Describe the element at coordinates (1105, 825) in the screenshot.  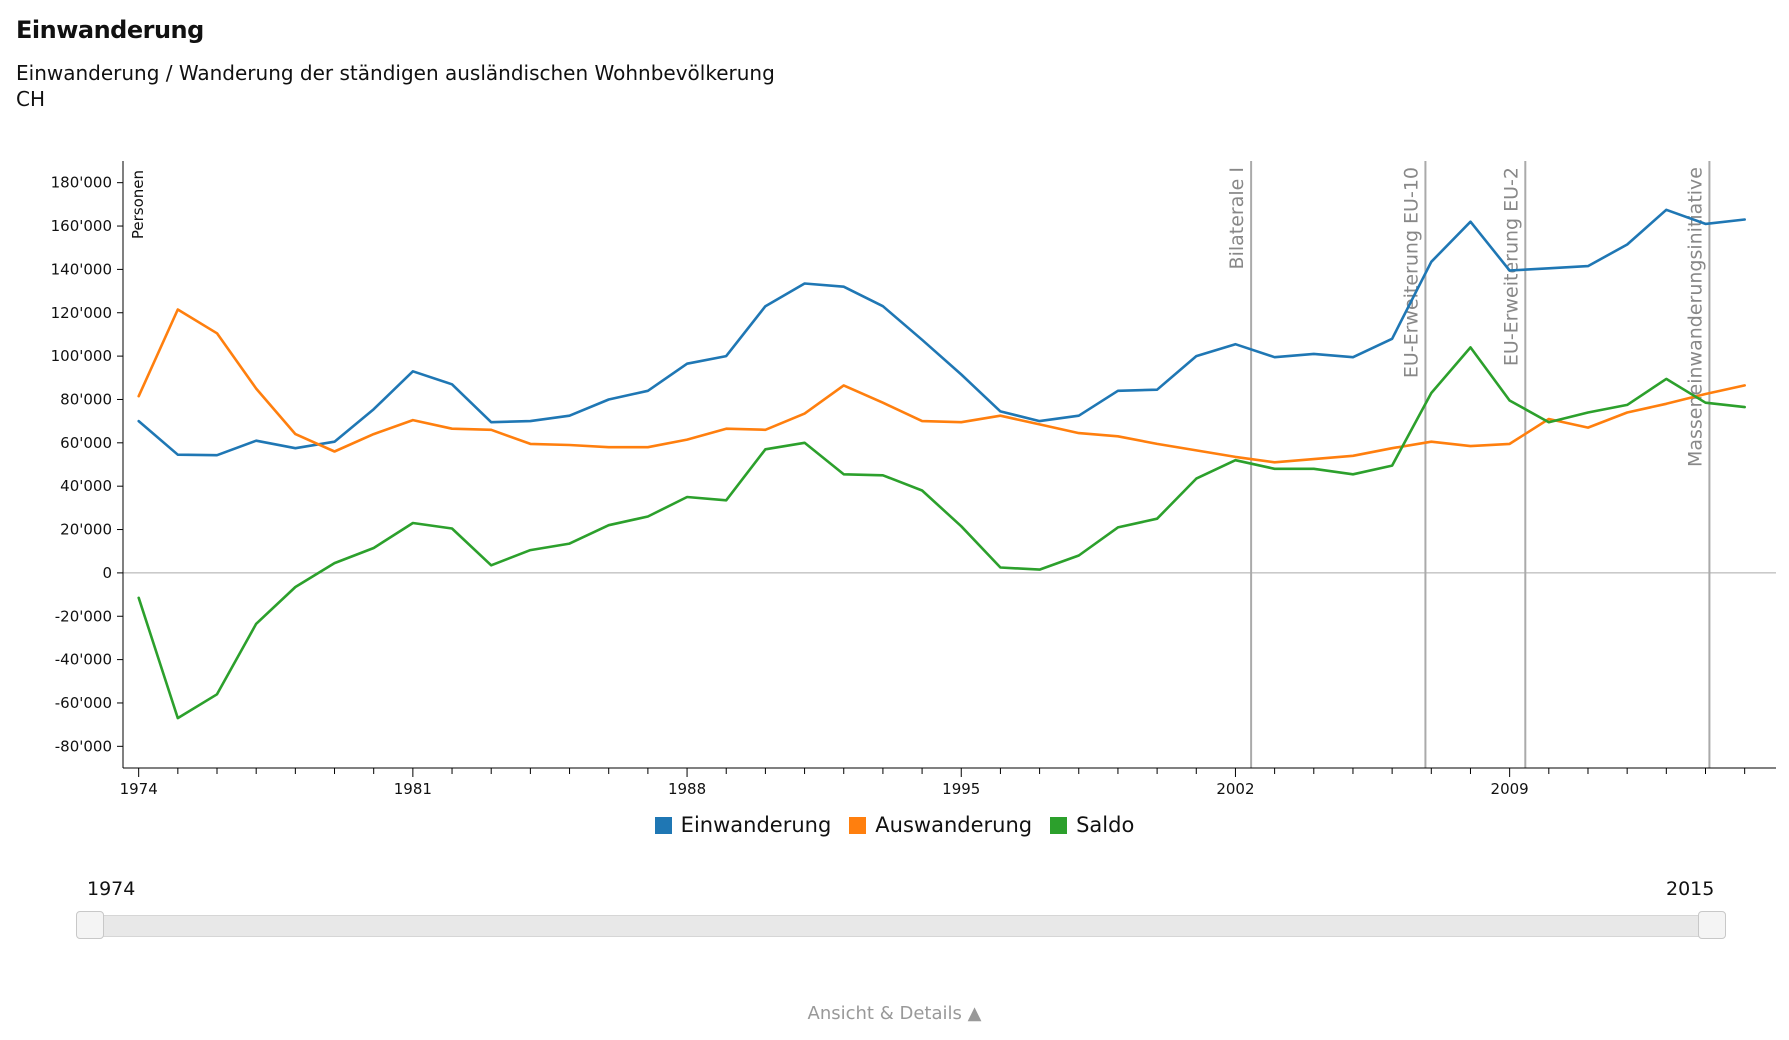
I see `legend-label-saldo: Saldo` at that location.